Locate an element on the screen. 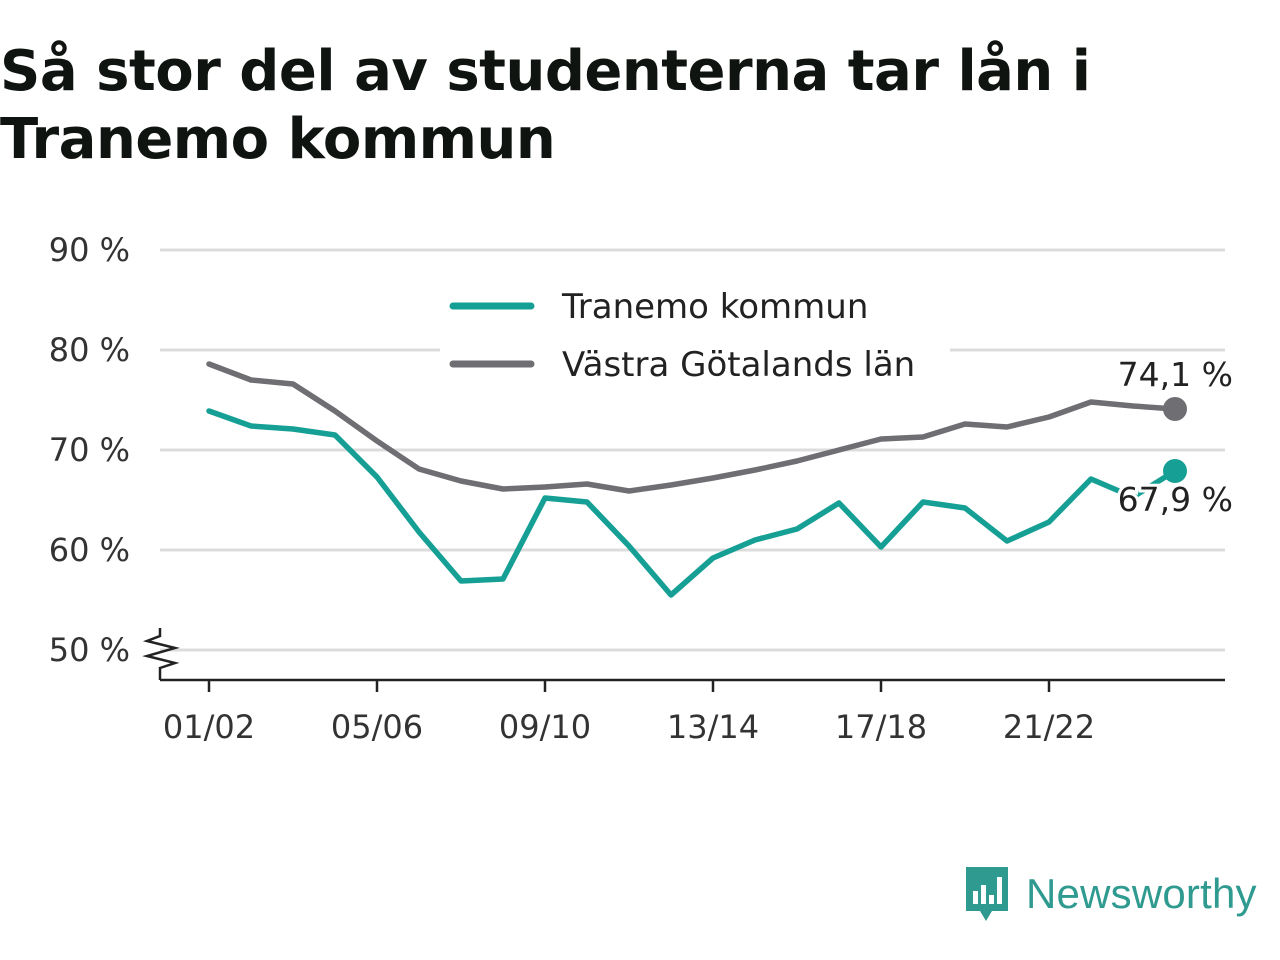 The image size is (1280, 960). x-tick-label: 09/10 is located at coordinates (545, 727).